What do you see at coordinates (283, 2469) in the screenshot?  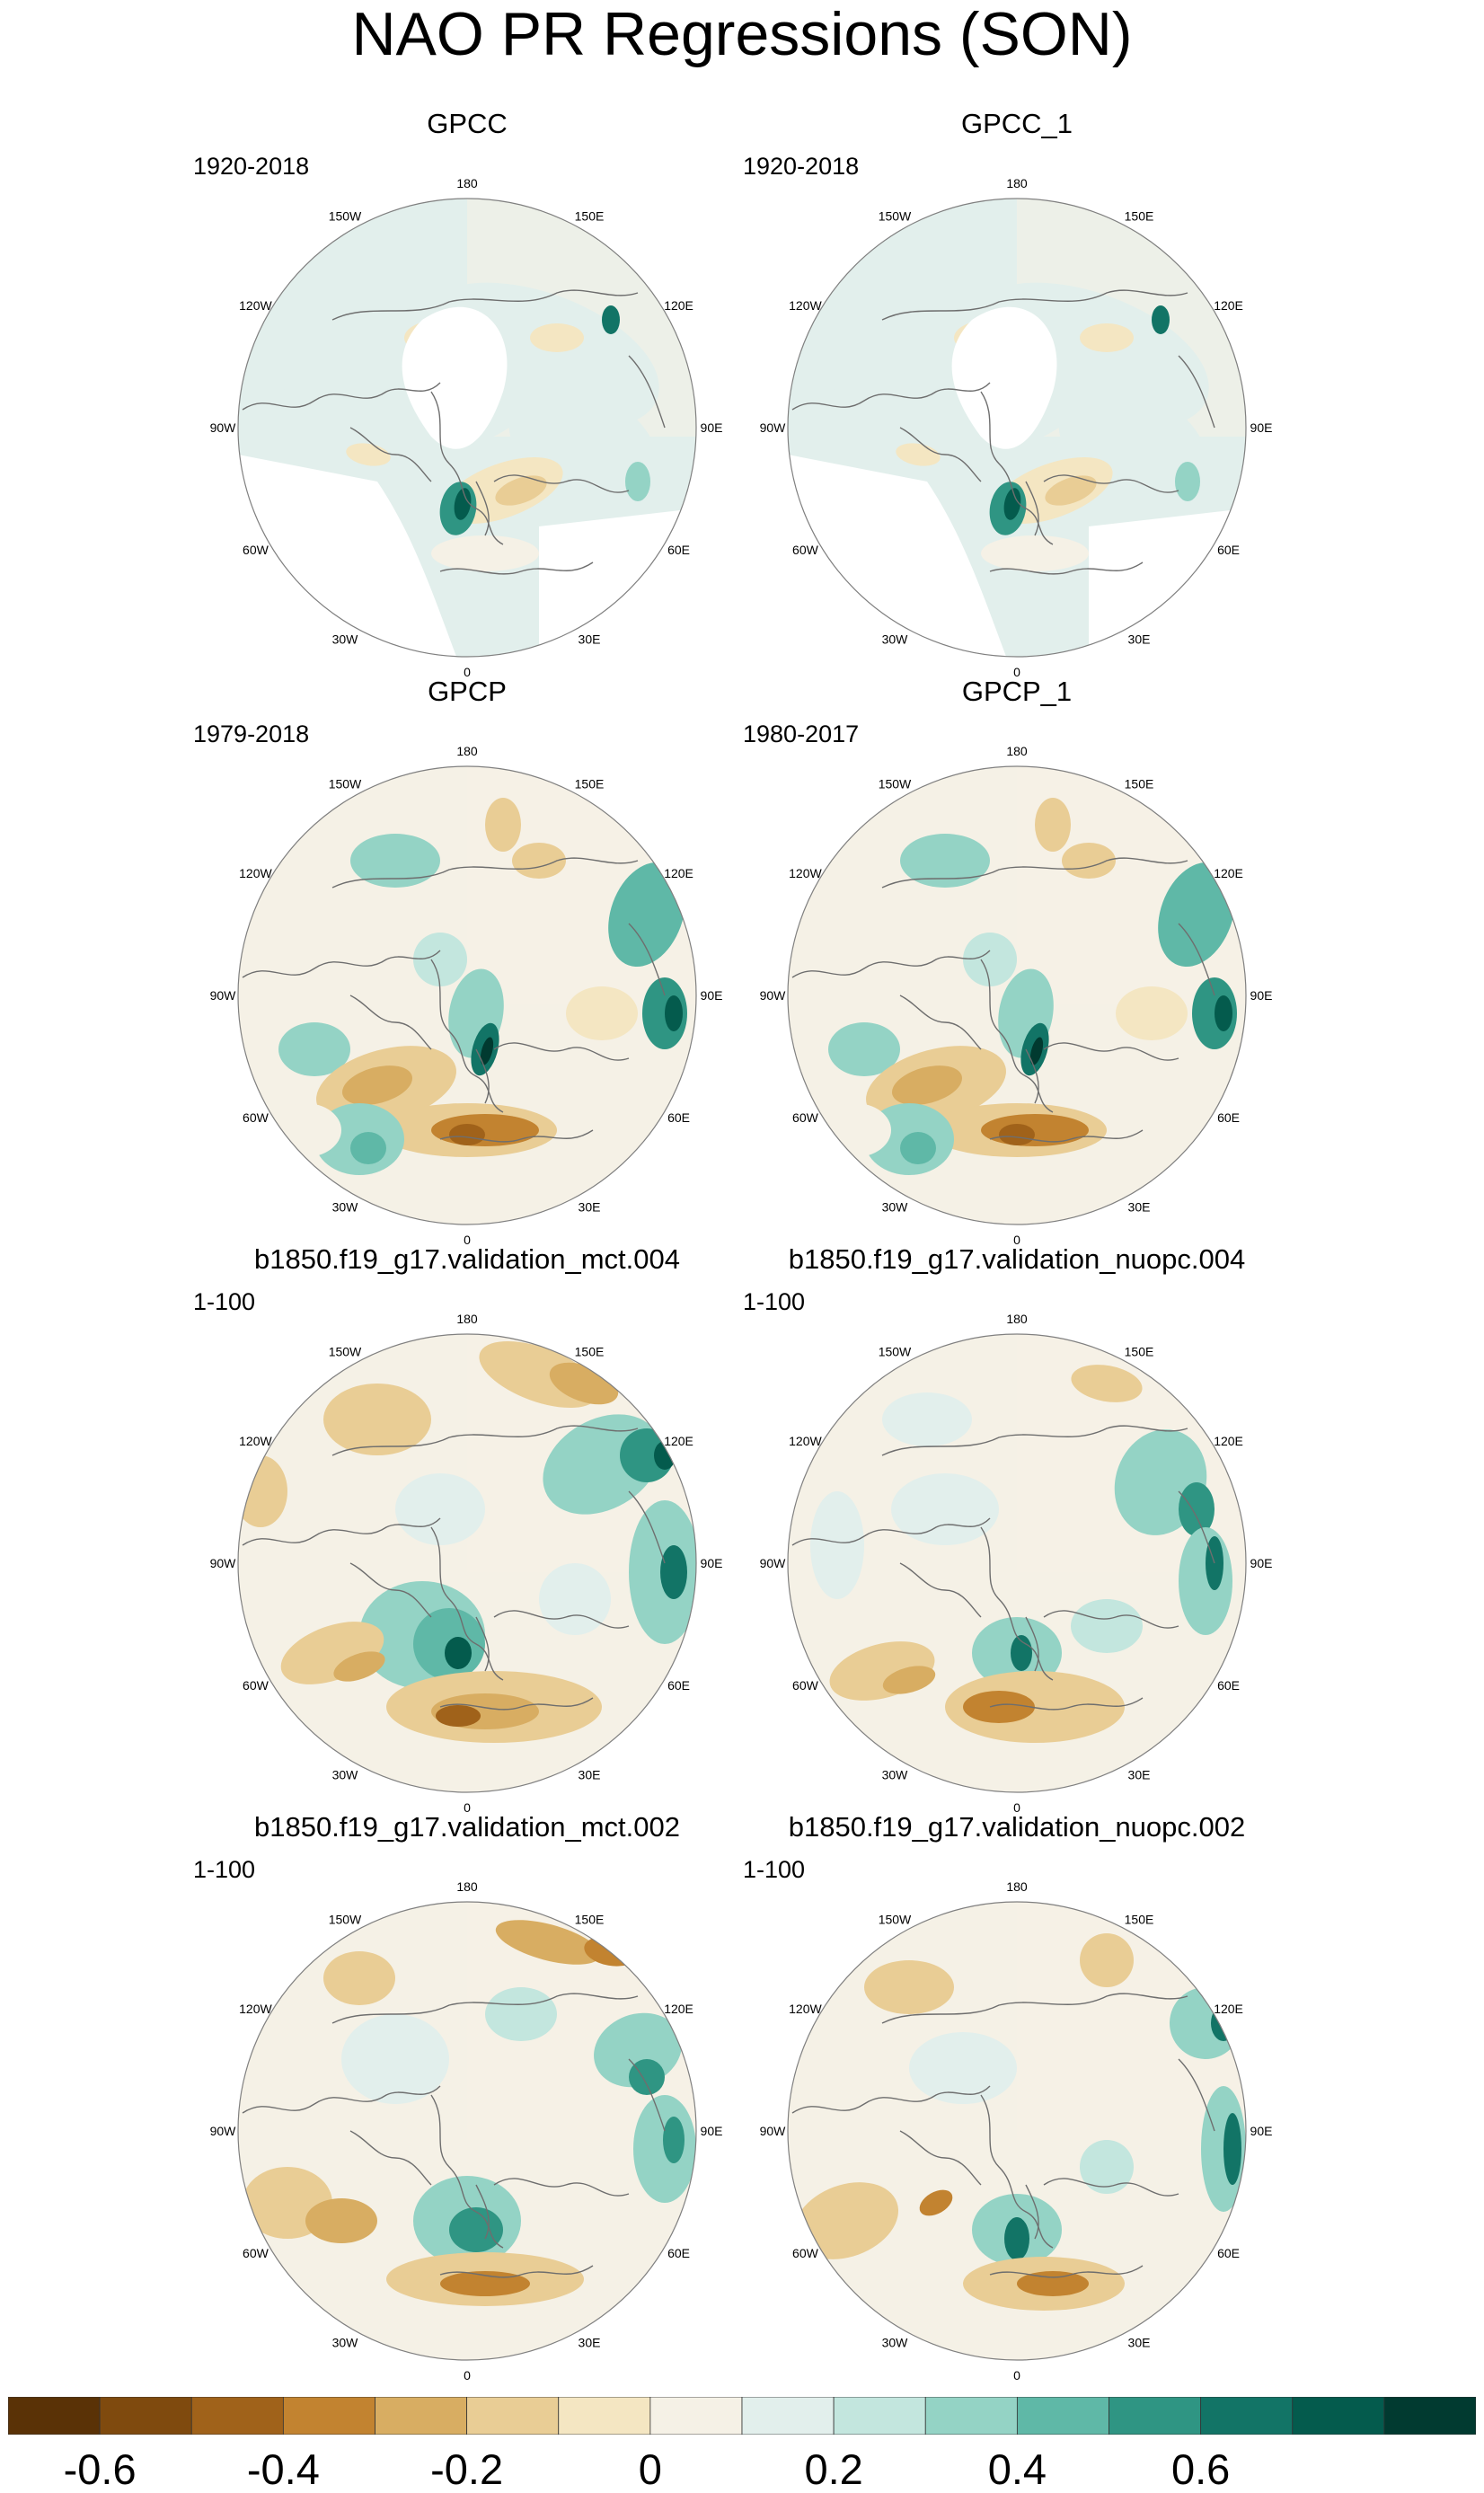 I see `colorbar-tick-label: -0.4` at bounding box center [283, 2469].